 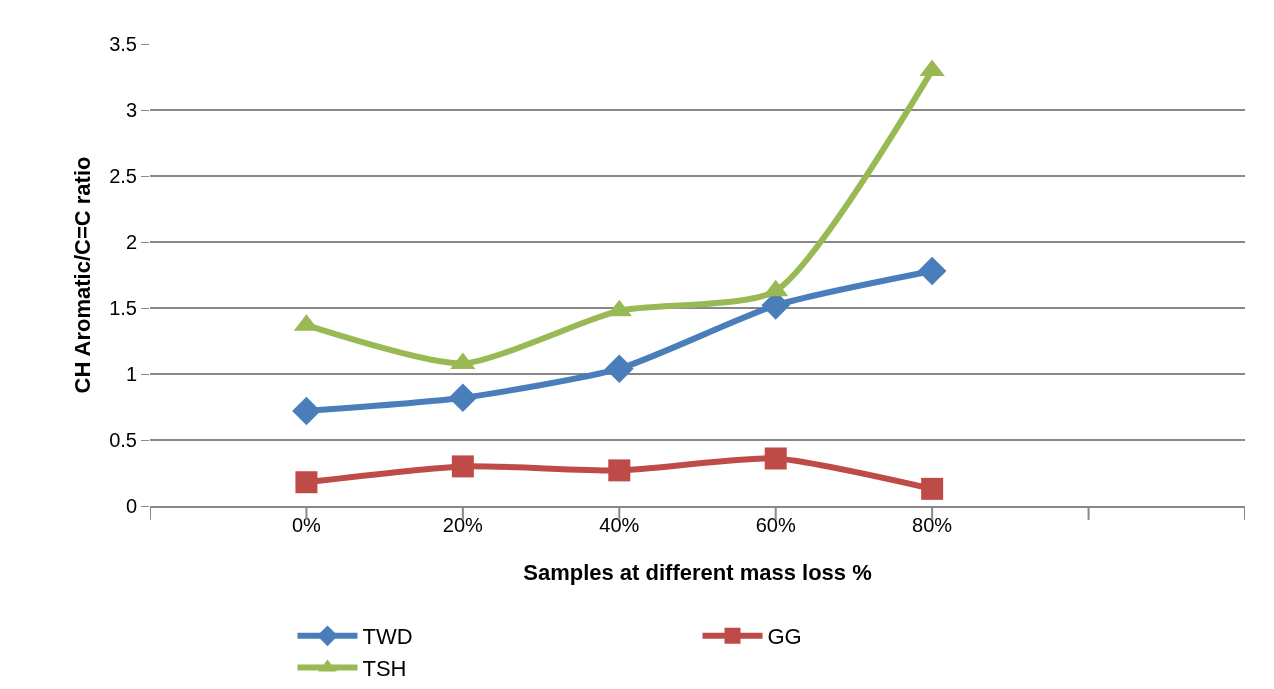 I want to click on x-tick-label: 0%, so click(x=306, y=525).